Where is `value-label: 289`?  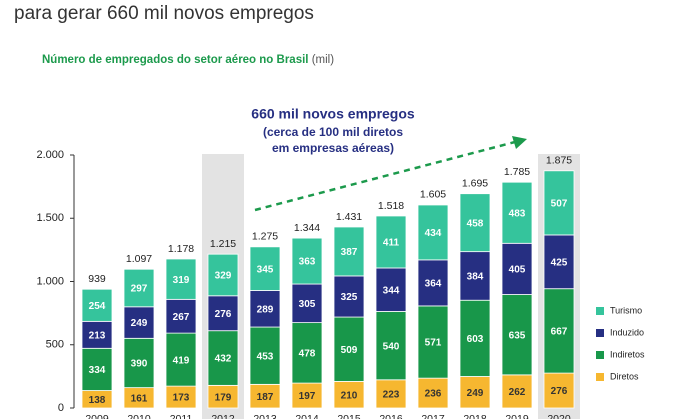
value-label: 289 is located at coordinates (265, 309).